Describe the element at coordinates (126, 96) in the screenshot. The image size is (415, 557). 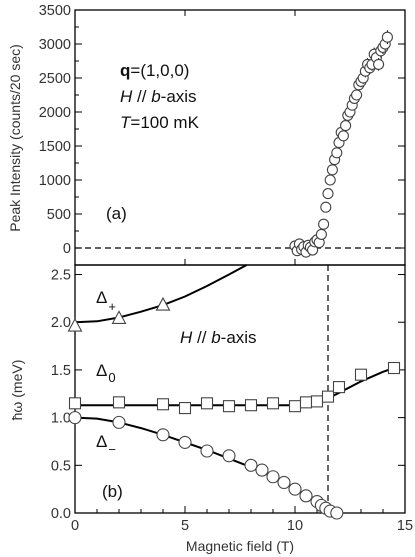
I see `field-h: H` at that location.